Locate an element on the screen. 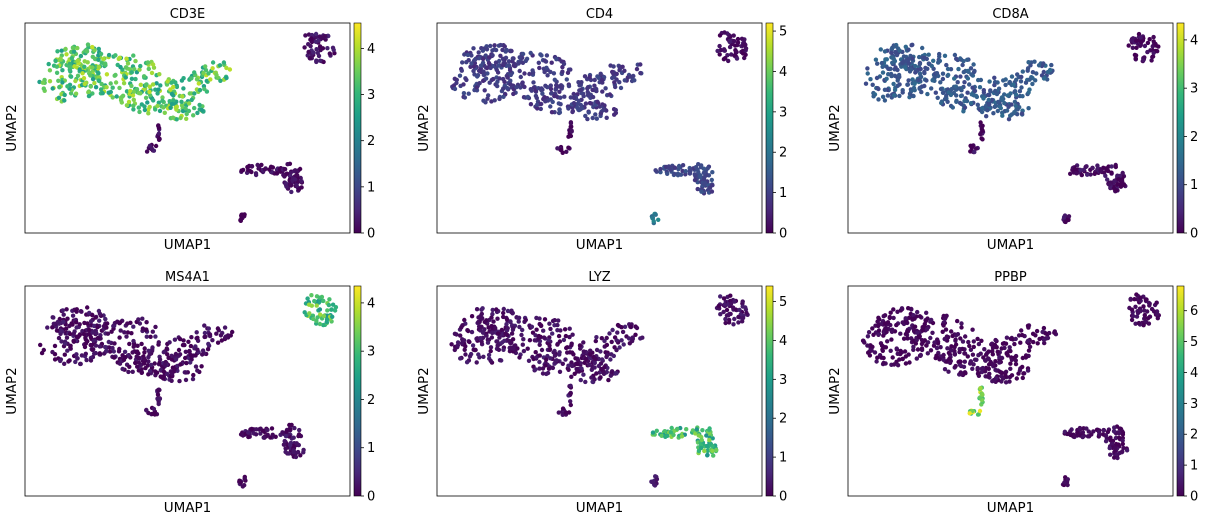 This screenshot has height=521, width=1208. colorbar-tick-label: 1 is located at coordinates (1194, 185).